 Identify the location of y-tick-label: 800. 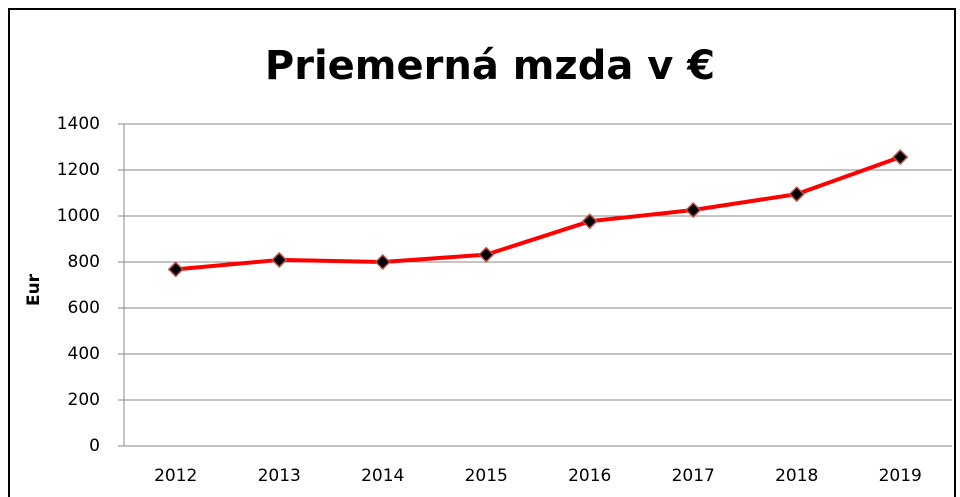
(84, 262).